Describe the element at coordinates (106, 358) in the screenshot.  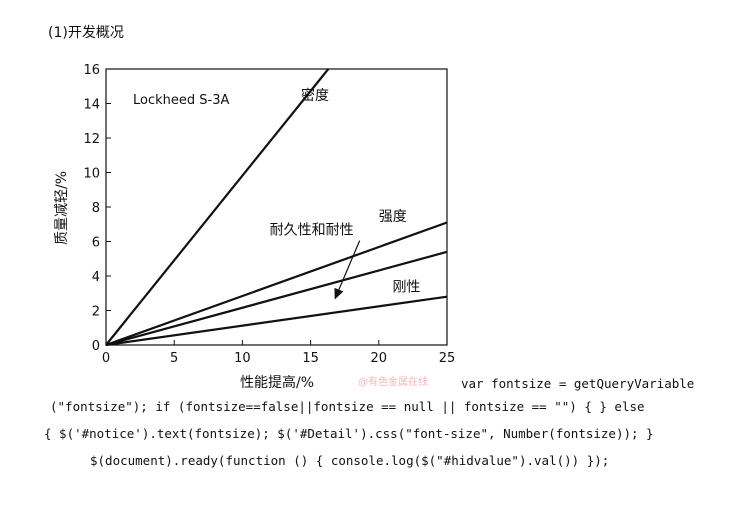
I see `x-tick-label: 0` at that location.